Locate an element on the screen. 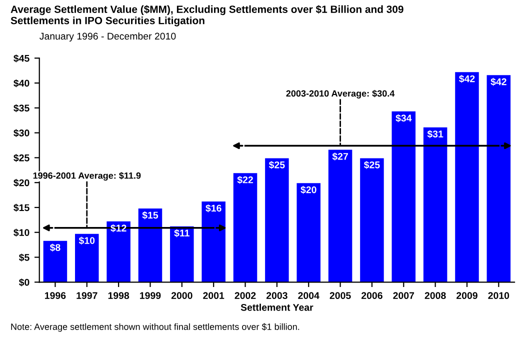 The width and height of the screenshot is (525, 342). data-label: $27 is located at coordinates (340, 156).